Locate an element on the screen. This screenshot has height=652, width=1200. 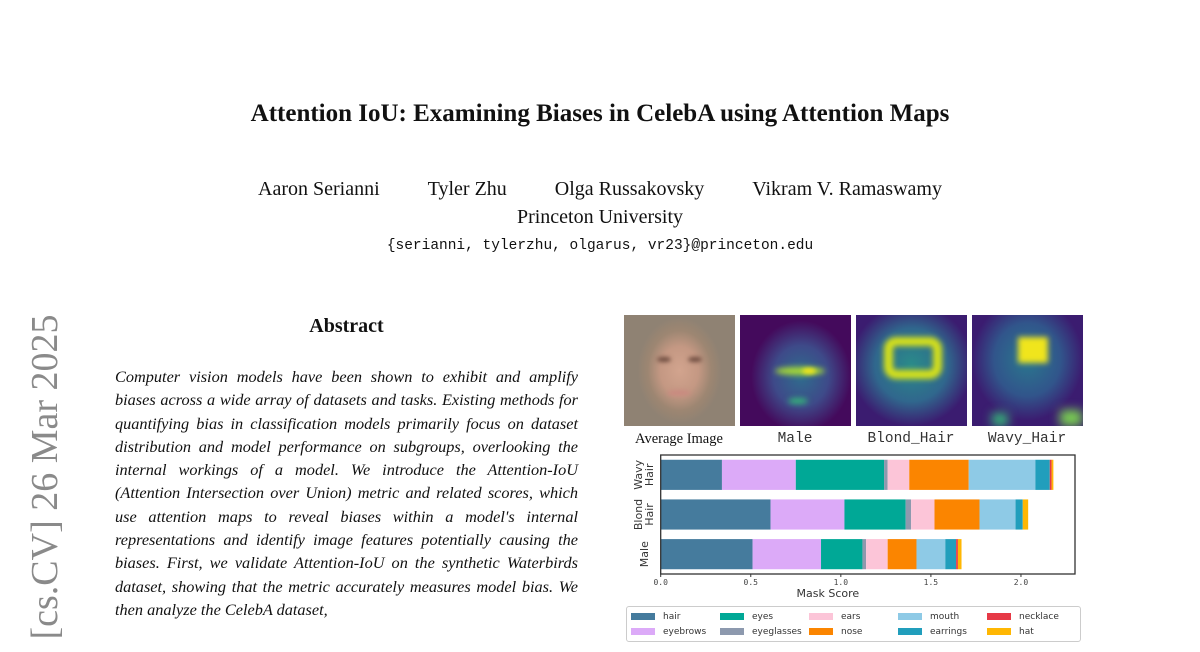
author: Tyler Zhu is located at coordinates (467, 189).